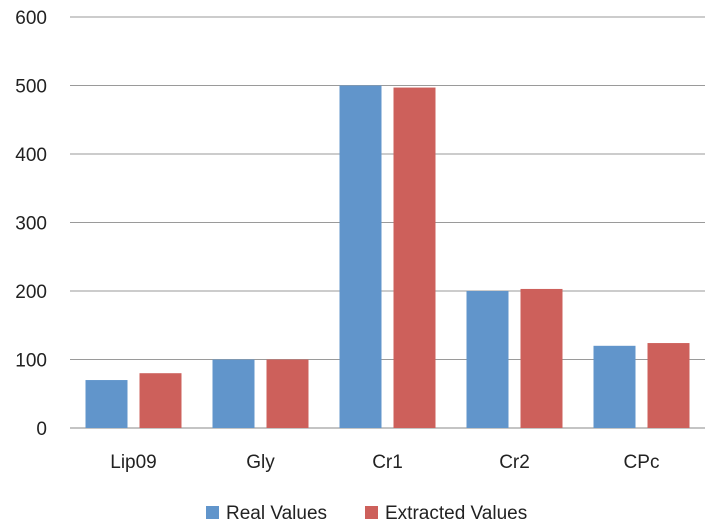  I want to click on legend-item-real-values: Real Values, so click(266, 513).